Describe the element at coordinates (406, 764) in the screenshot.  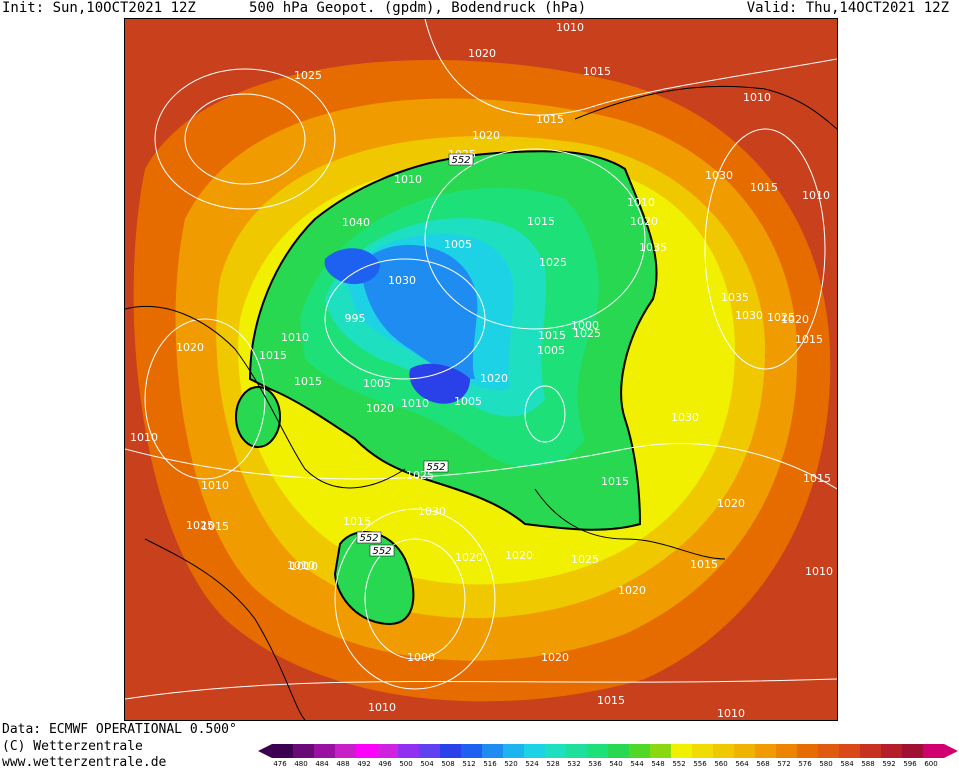
I see `legend-tick-label: 500` at that location.